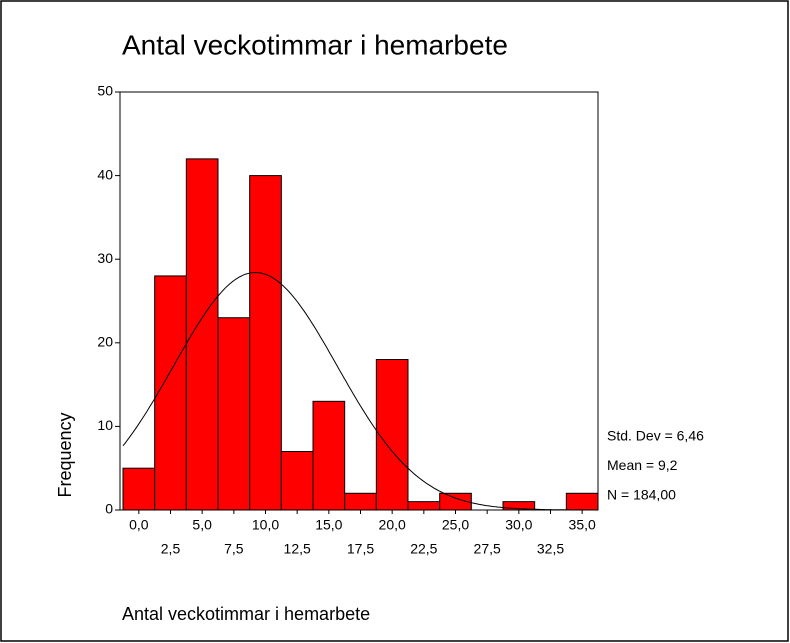 This screenshot has height=643, width=790. Describe the element at coordinates (518, 525) in the screenshot. I see `x-tick-label: 30,0` at that location.